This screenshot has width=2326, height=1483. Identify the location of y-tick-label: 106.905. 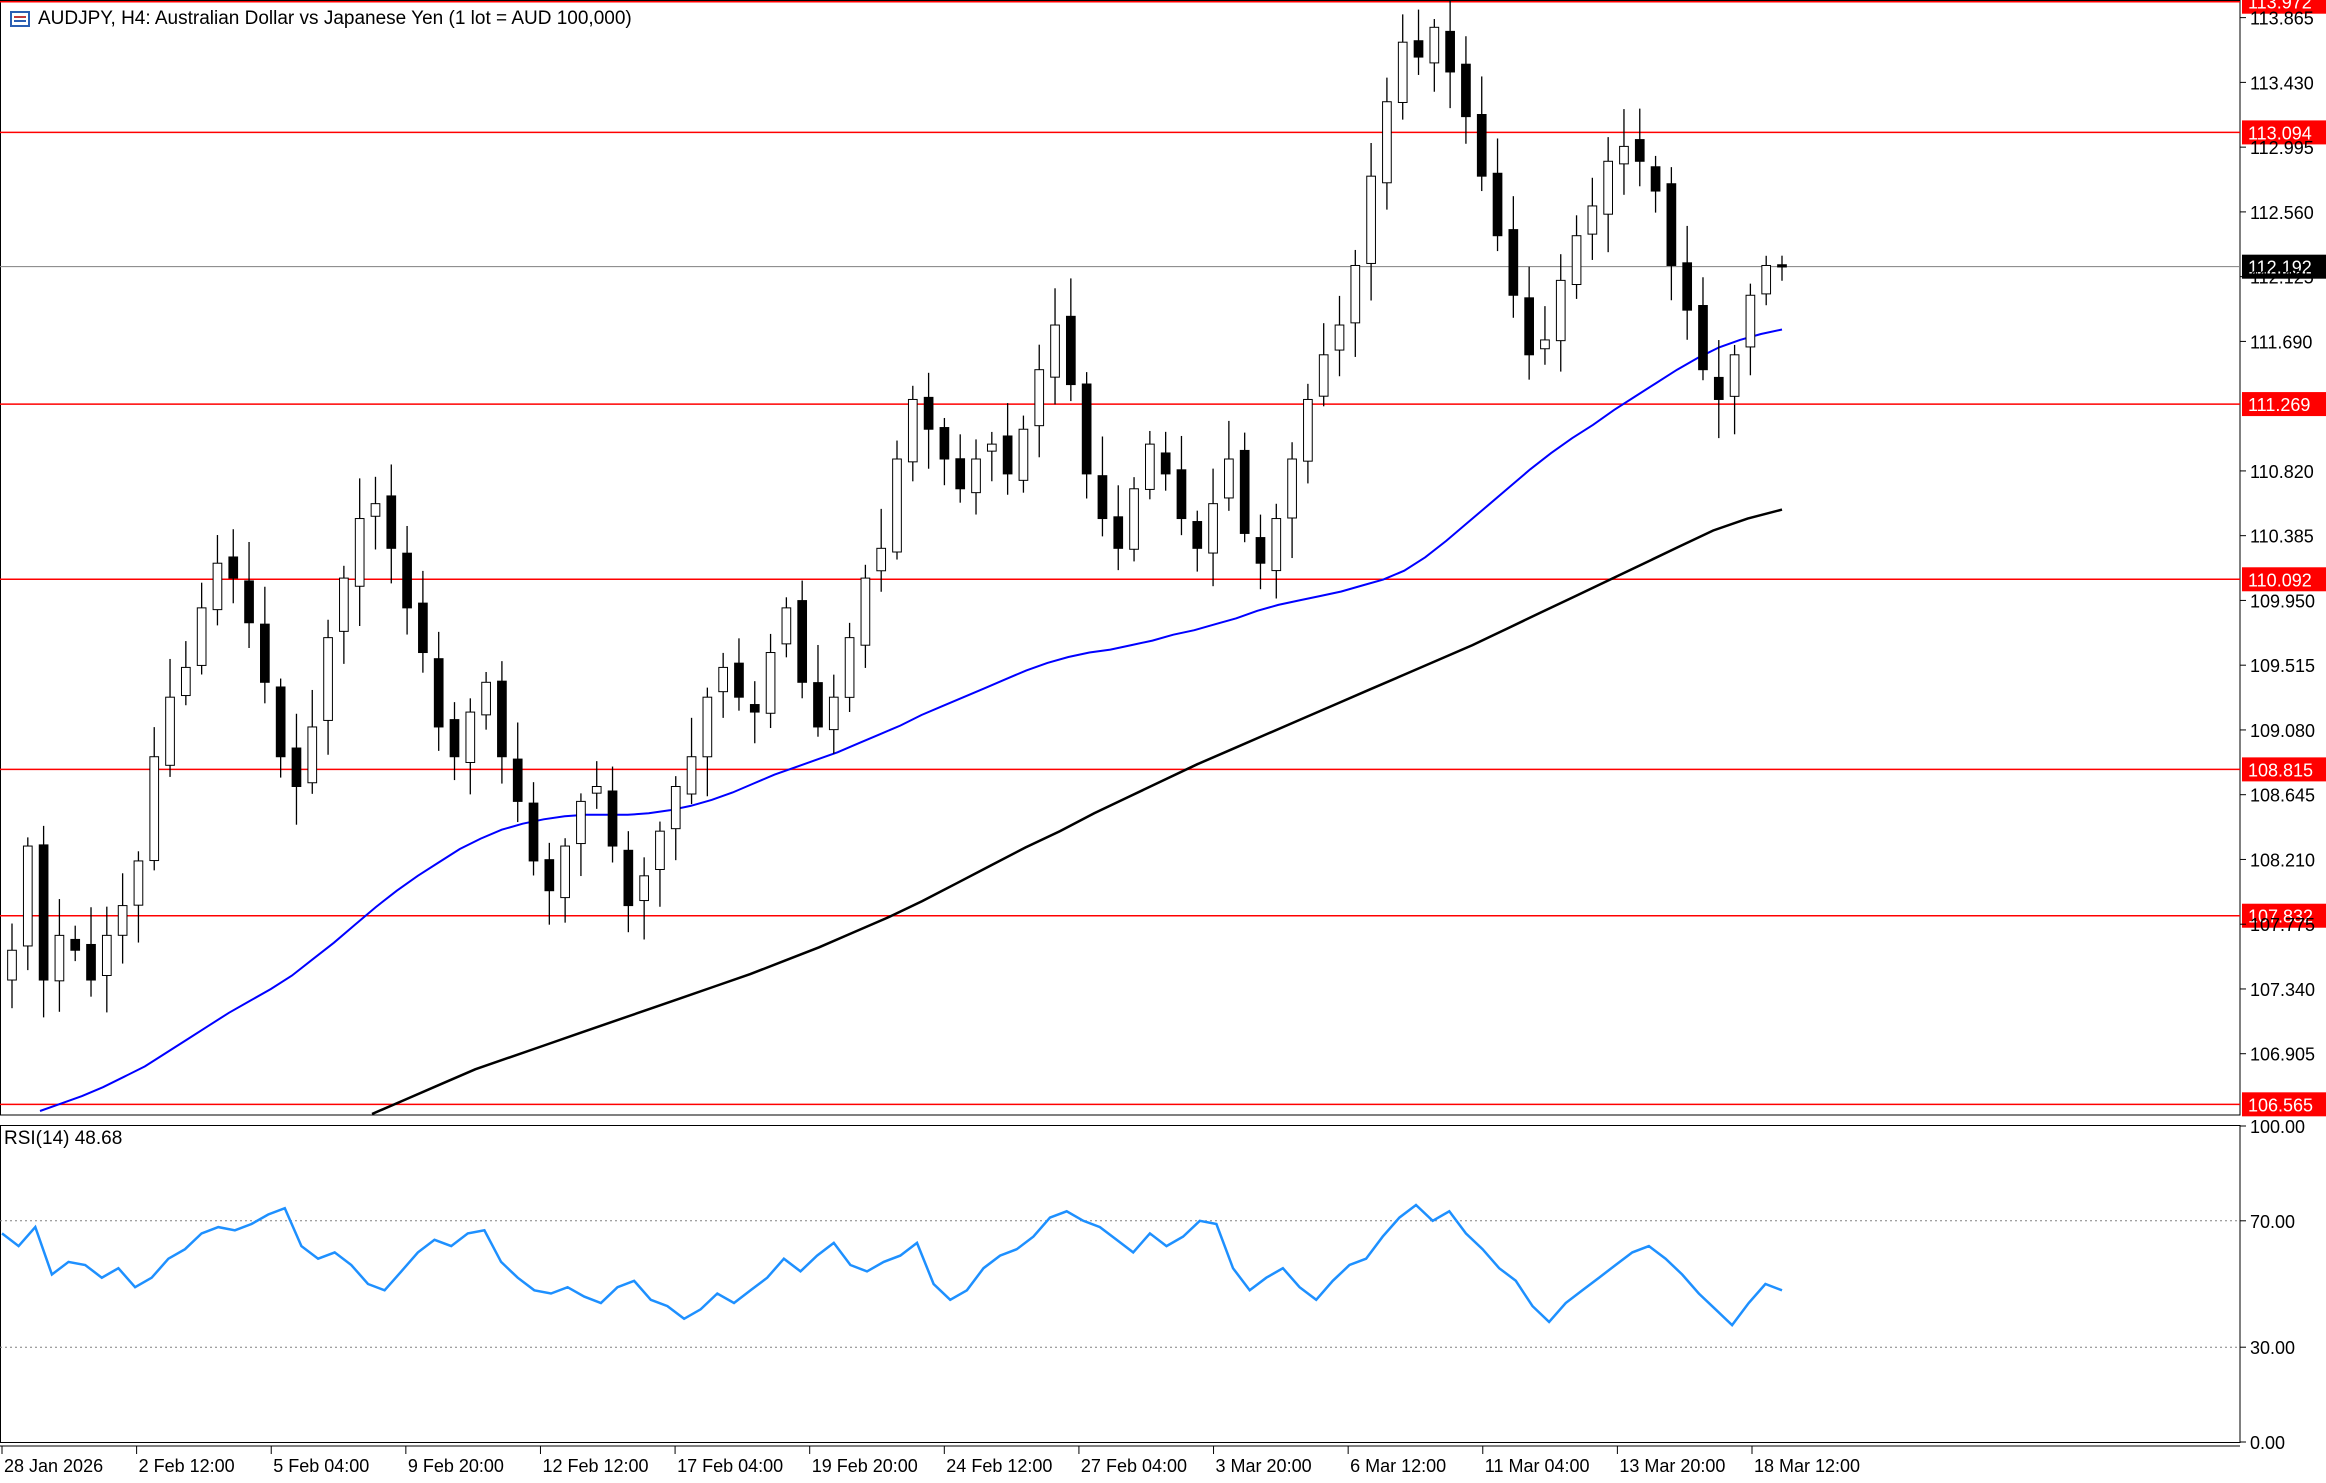
(2282, 1055).